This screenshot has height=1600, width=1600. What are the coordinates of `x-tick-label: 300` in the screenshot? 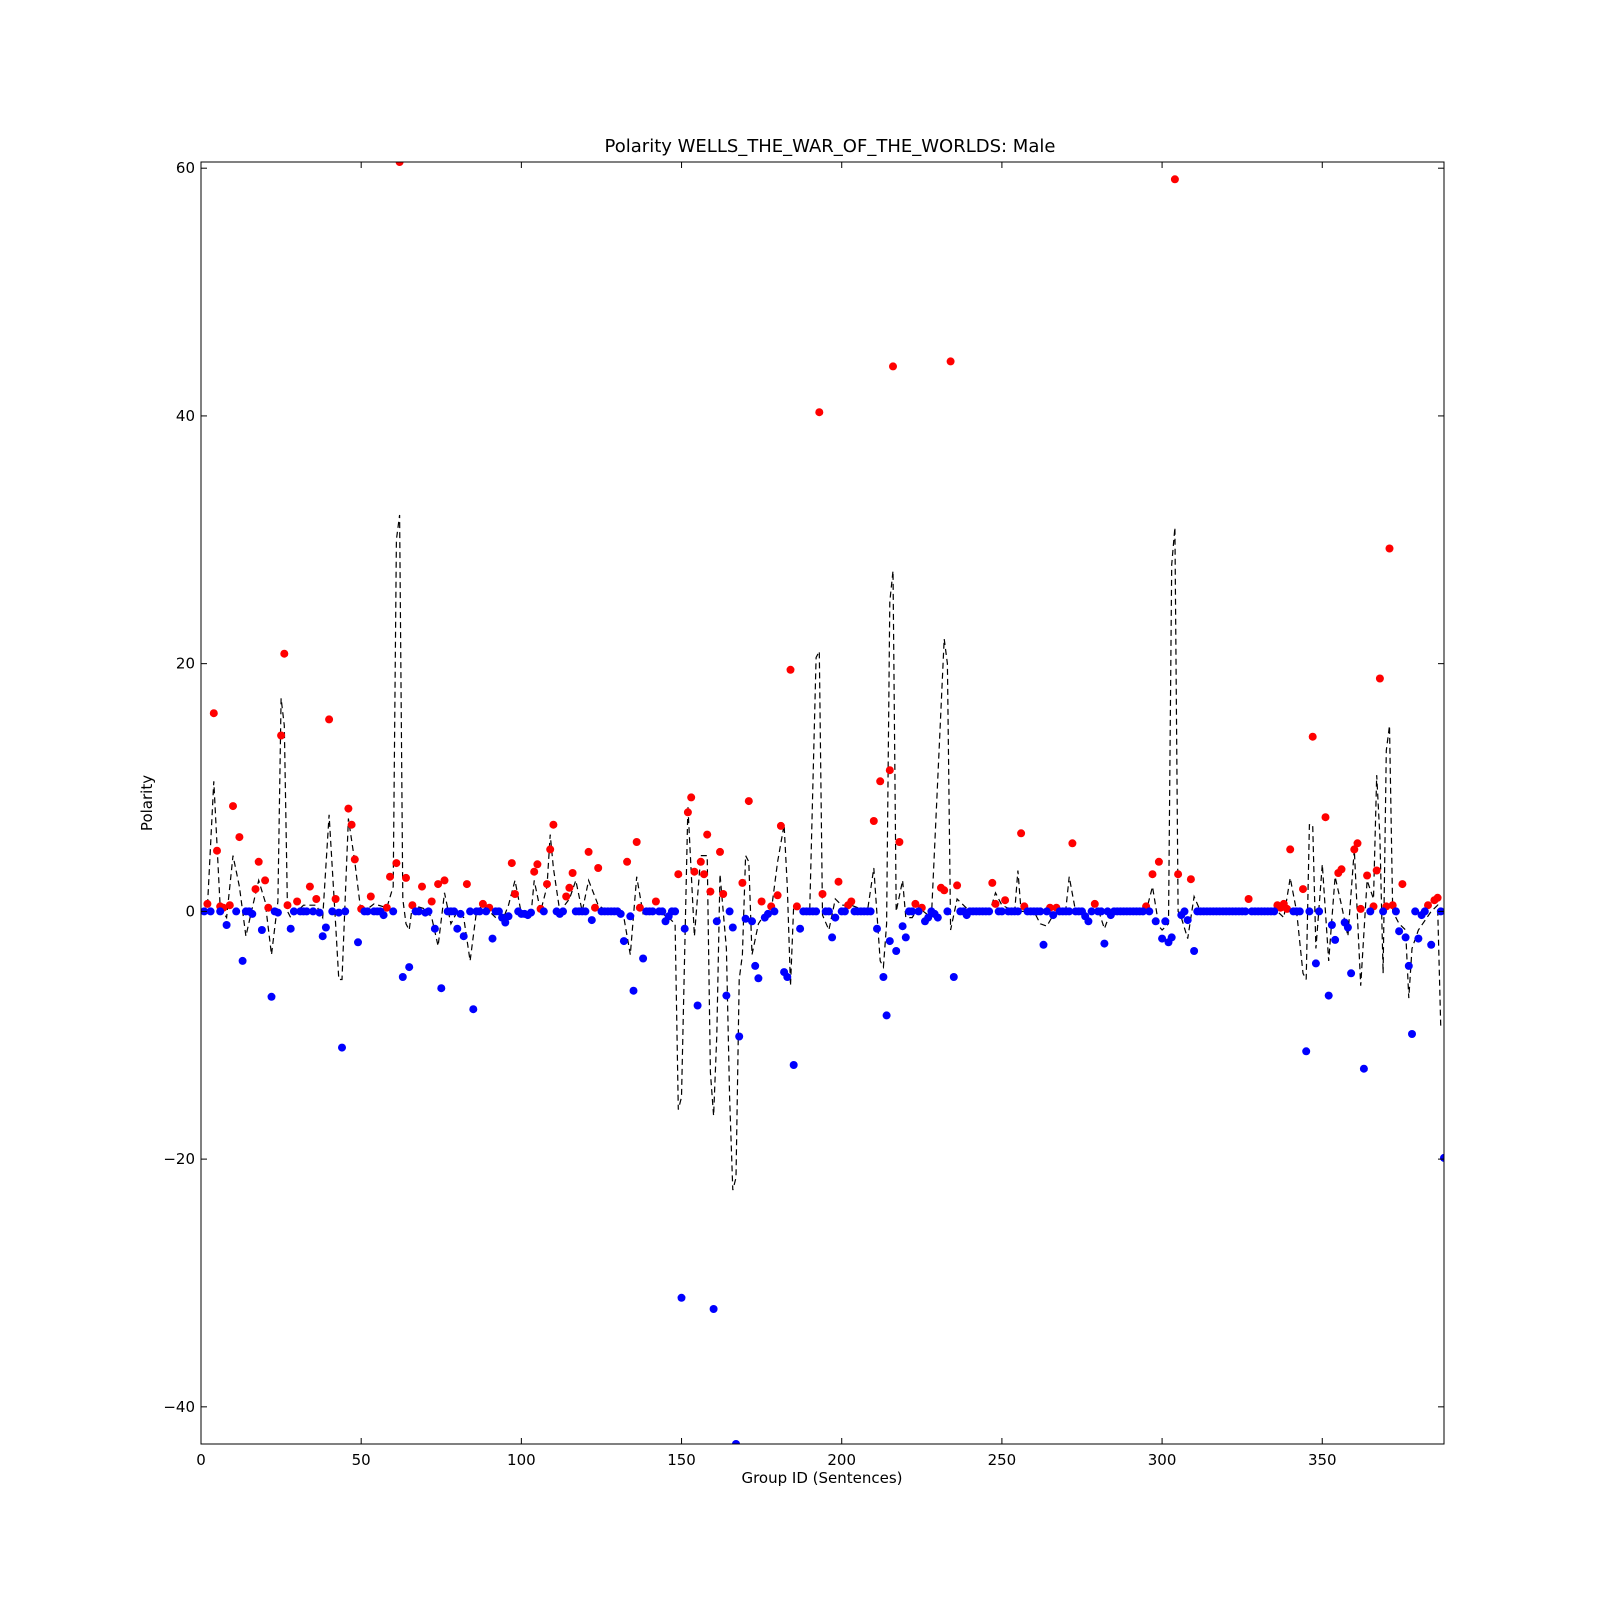 It's located at (1162, 1460).